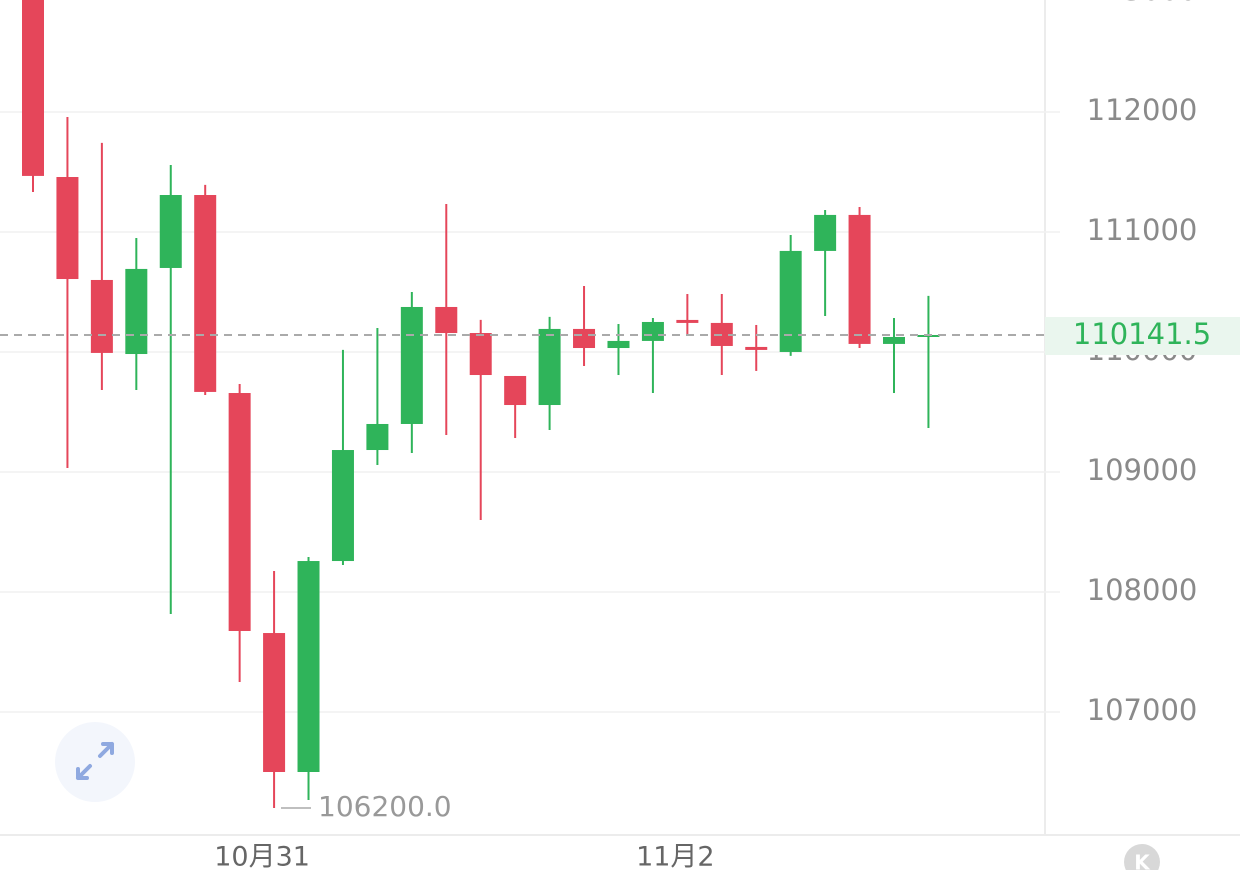  What do you see at coordinates (1142, 3) in the screenshot?
I see `y-tick-label: 113000` at bounding box center [1142, 3].